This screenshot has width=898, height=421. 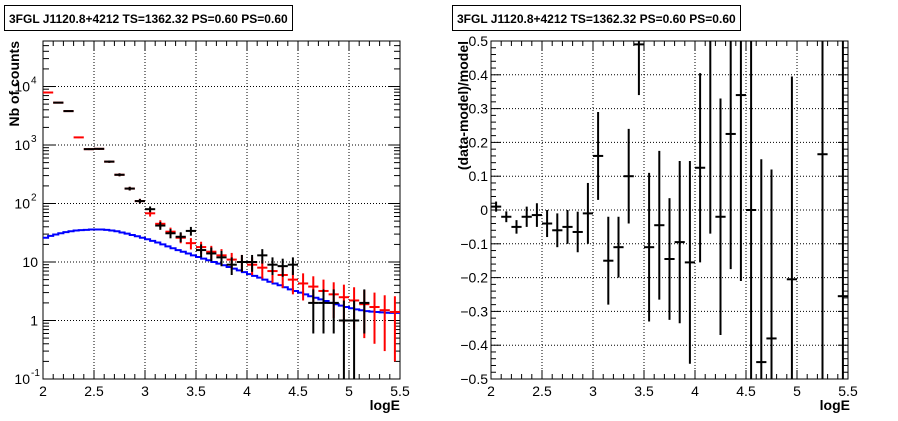 I want to click on counts-plot-x-tick-labels: 2 2.5 3 3.5 4 4.5 5 5.5, so click(x=224, y=391).